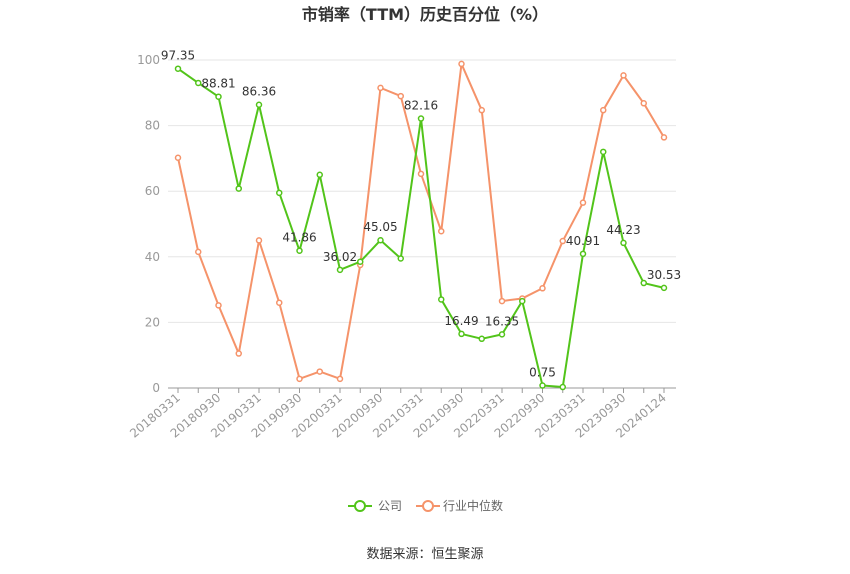  I want to click on y-tick-label: 100, so click(148, 60).